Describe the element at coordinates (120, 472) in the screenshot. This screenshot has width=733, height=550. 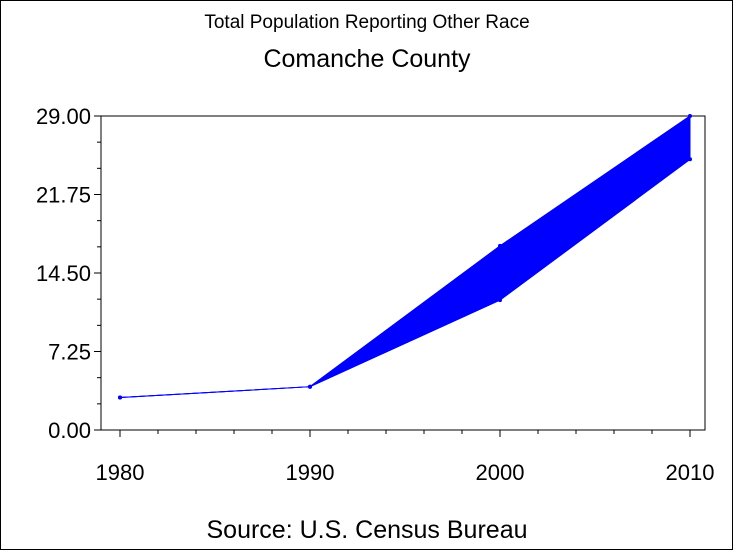
I see `x-tick-label: 1980` at that location.